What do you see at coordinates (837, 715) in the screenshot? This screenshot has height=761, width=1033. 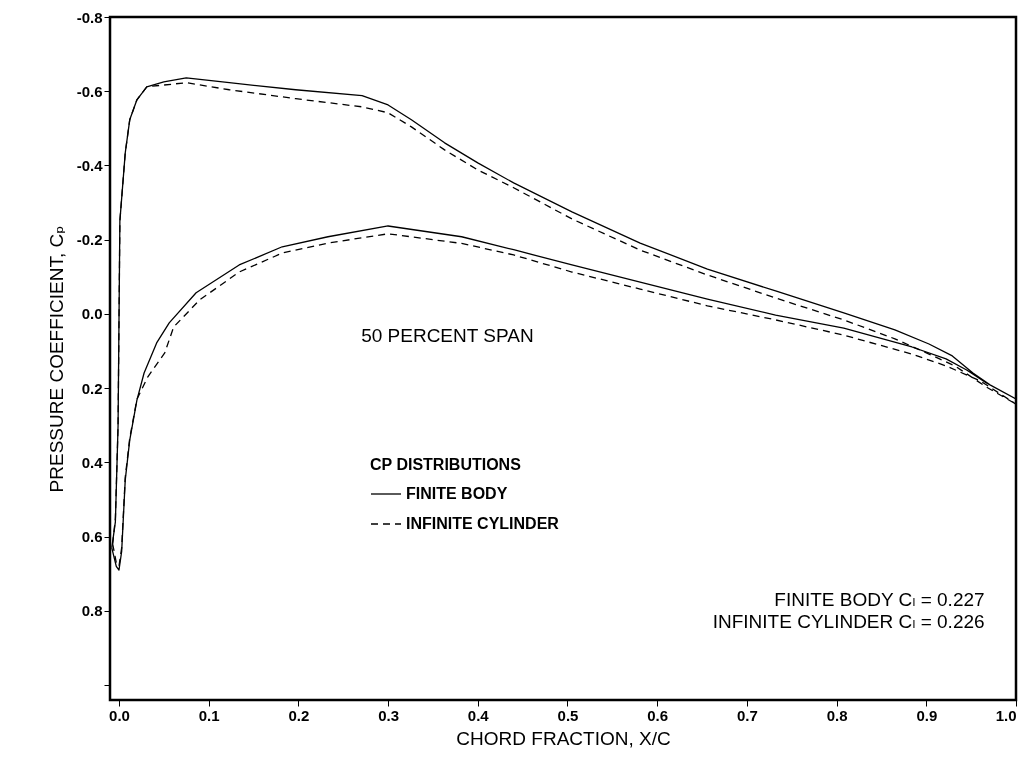 I see `x-tick-label: 0.8` at bounding box center [837, 715].